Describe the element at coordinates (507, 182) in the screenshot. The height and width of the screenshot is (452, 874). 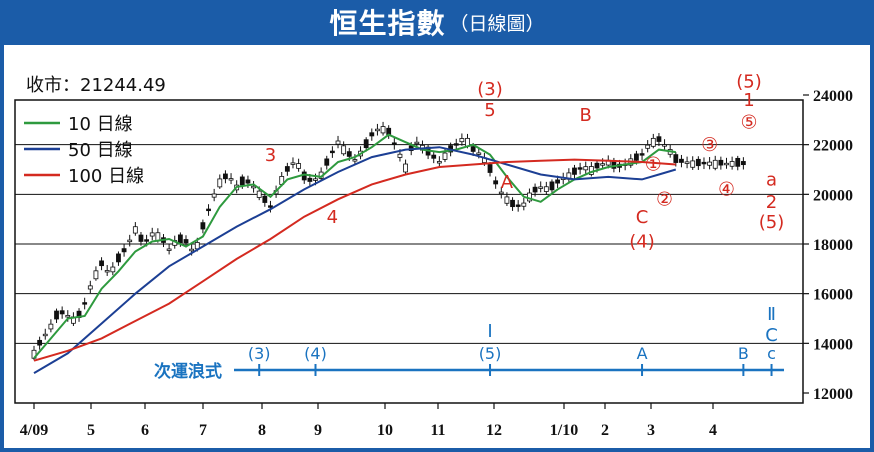
I see `wave-label: A` at that location.